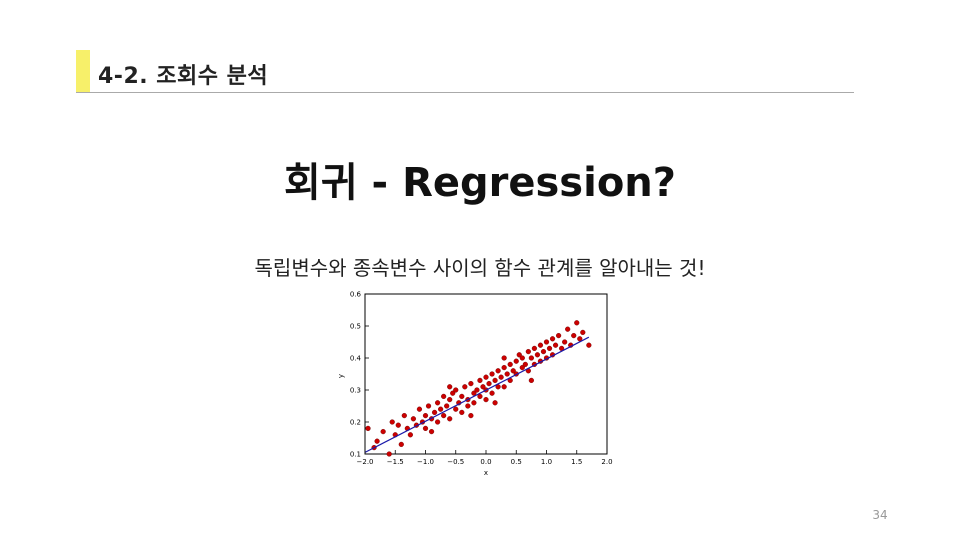 Image resolution: width=960 pixels, height=540 pixels. Describe the element at coordinates (465, 92) in the screenshot. I see `header-divider` at that location.